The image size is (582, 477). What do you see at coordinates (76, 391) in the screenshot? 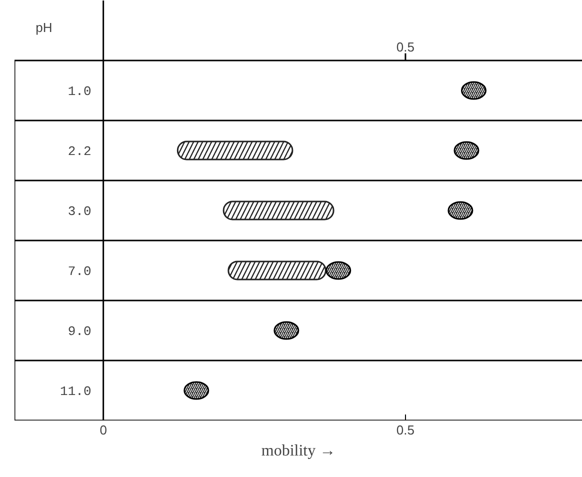
I see `y-tick-label: 11.0` at bounding box center [76, 391].